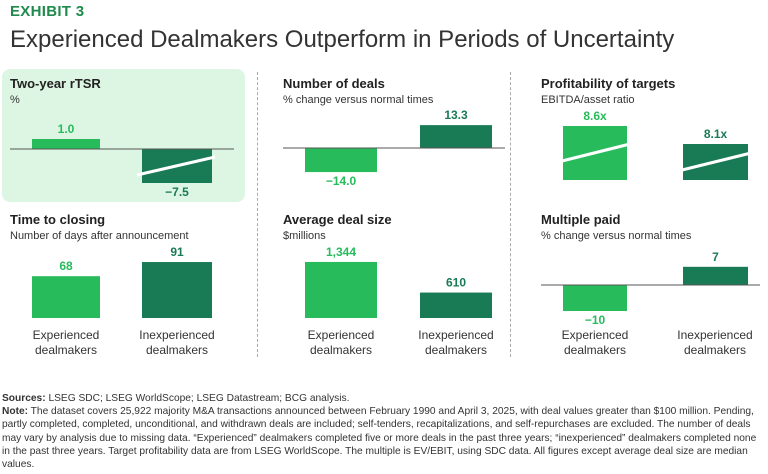 The height and width of the screenshot is (474, 768). Describe the element at coordinates (15, 100) in the screenshot. I see `panel-subtitle: %` at that location.